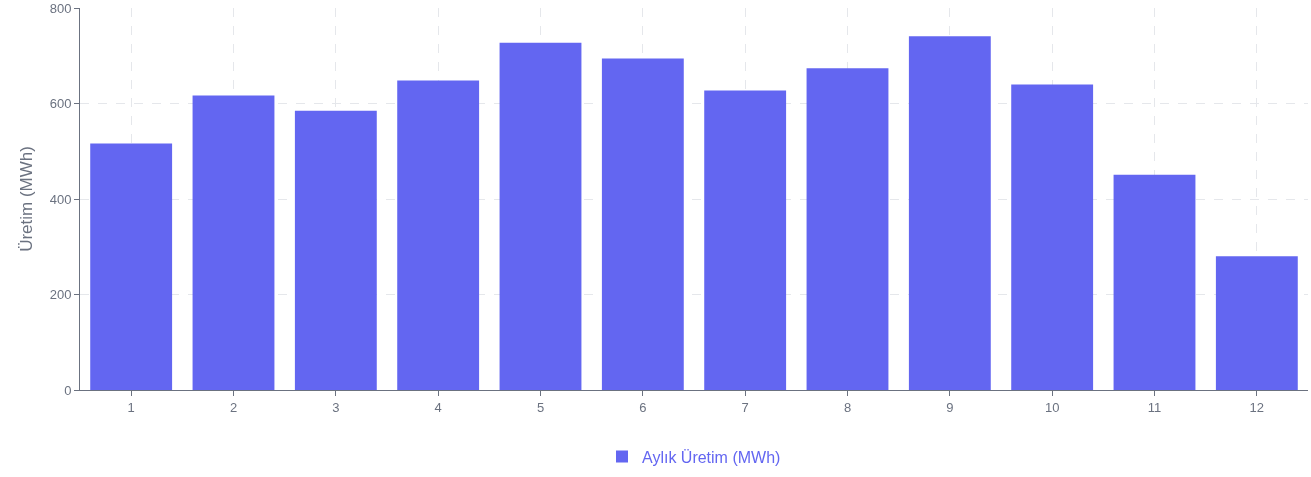  I want to click on x-tick-label: 8, so click(847, 407).